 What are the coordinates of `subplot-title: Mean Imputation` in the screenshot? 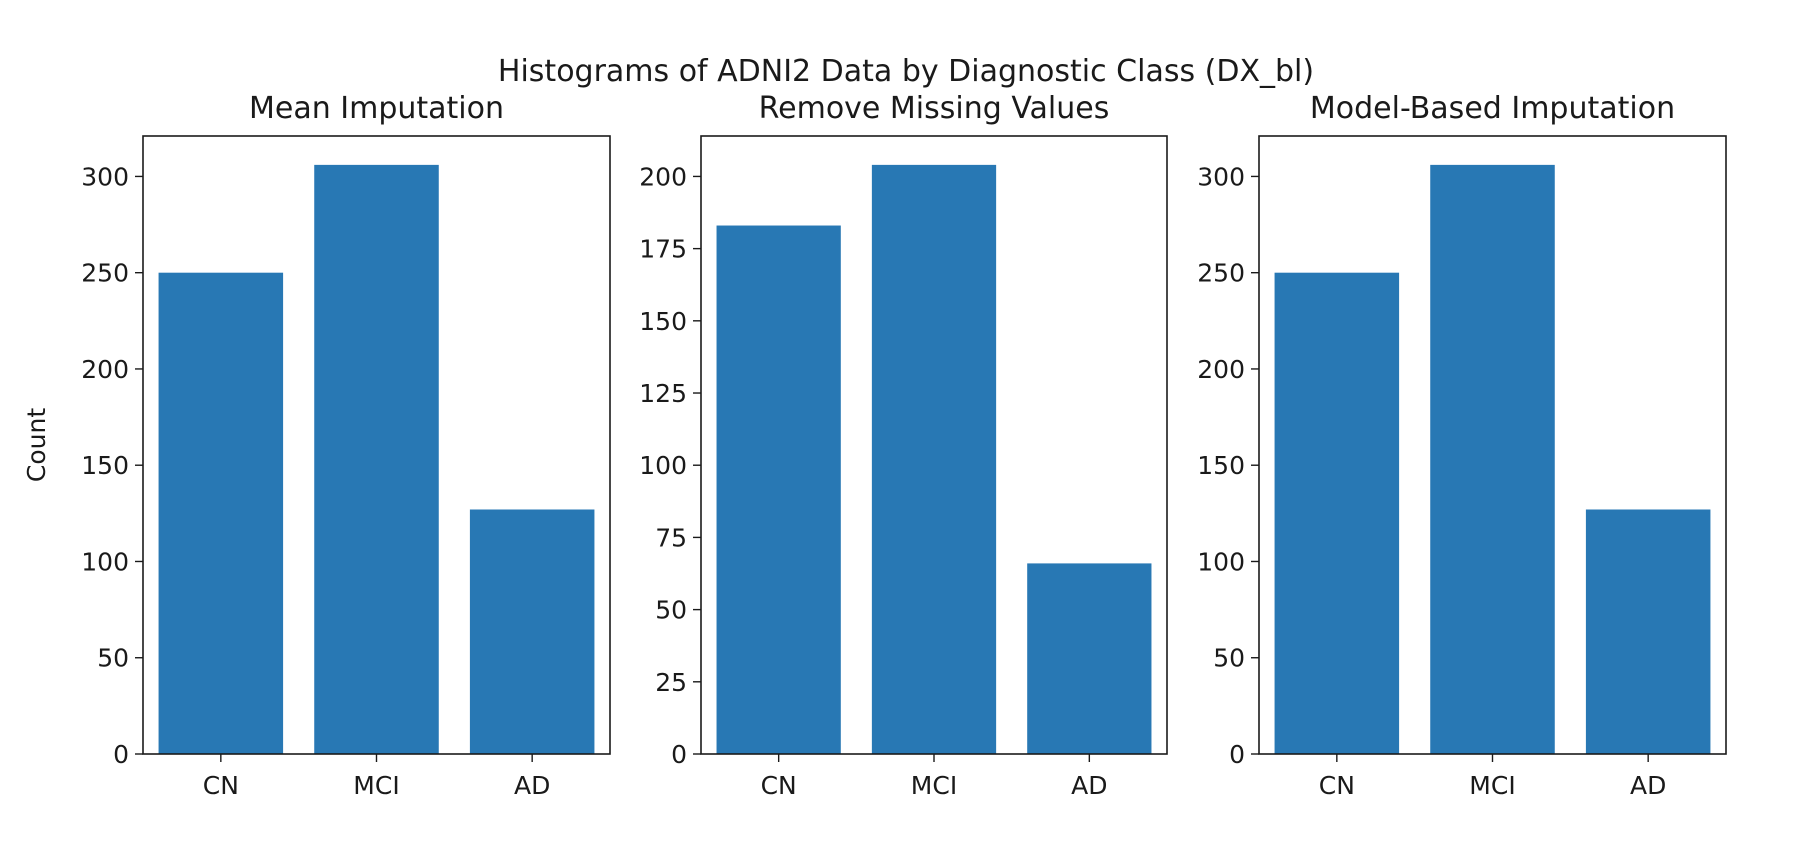 It's located at (376, 108).